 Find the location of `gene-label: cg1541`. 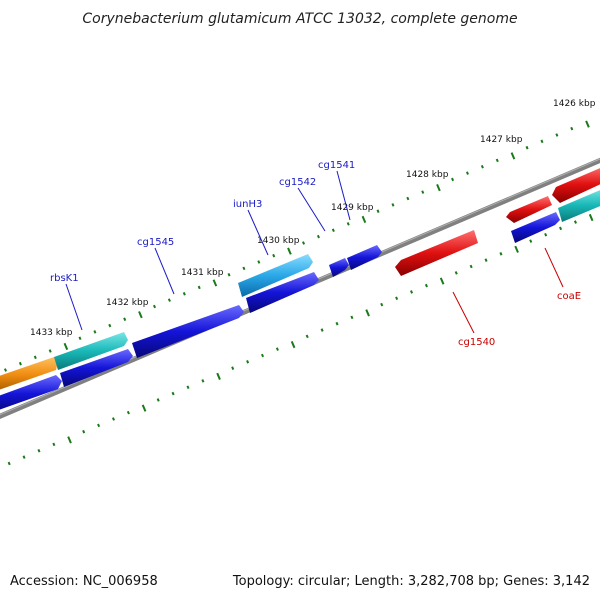

gene-label: cg1541 is located at coordinates (336, 165).